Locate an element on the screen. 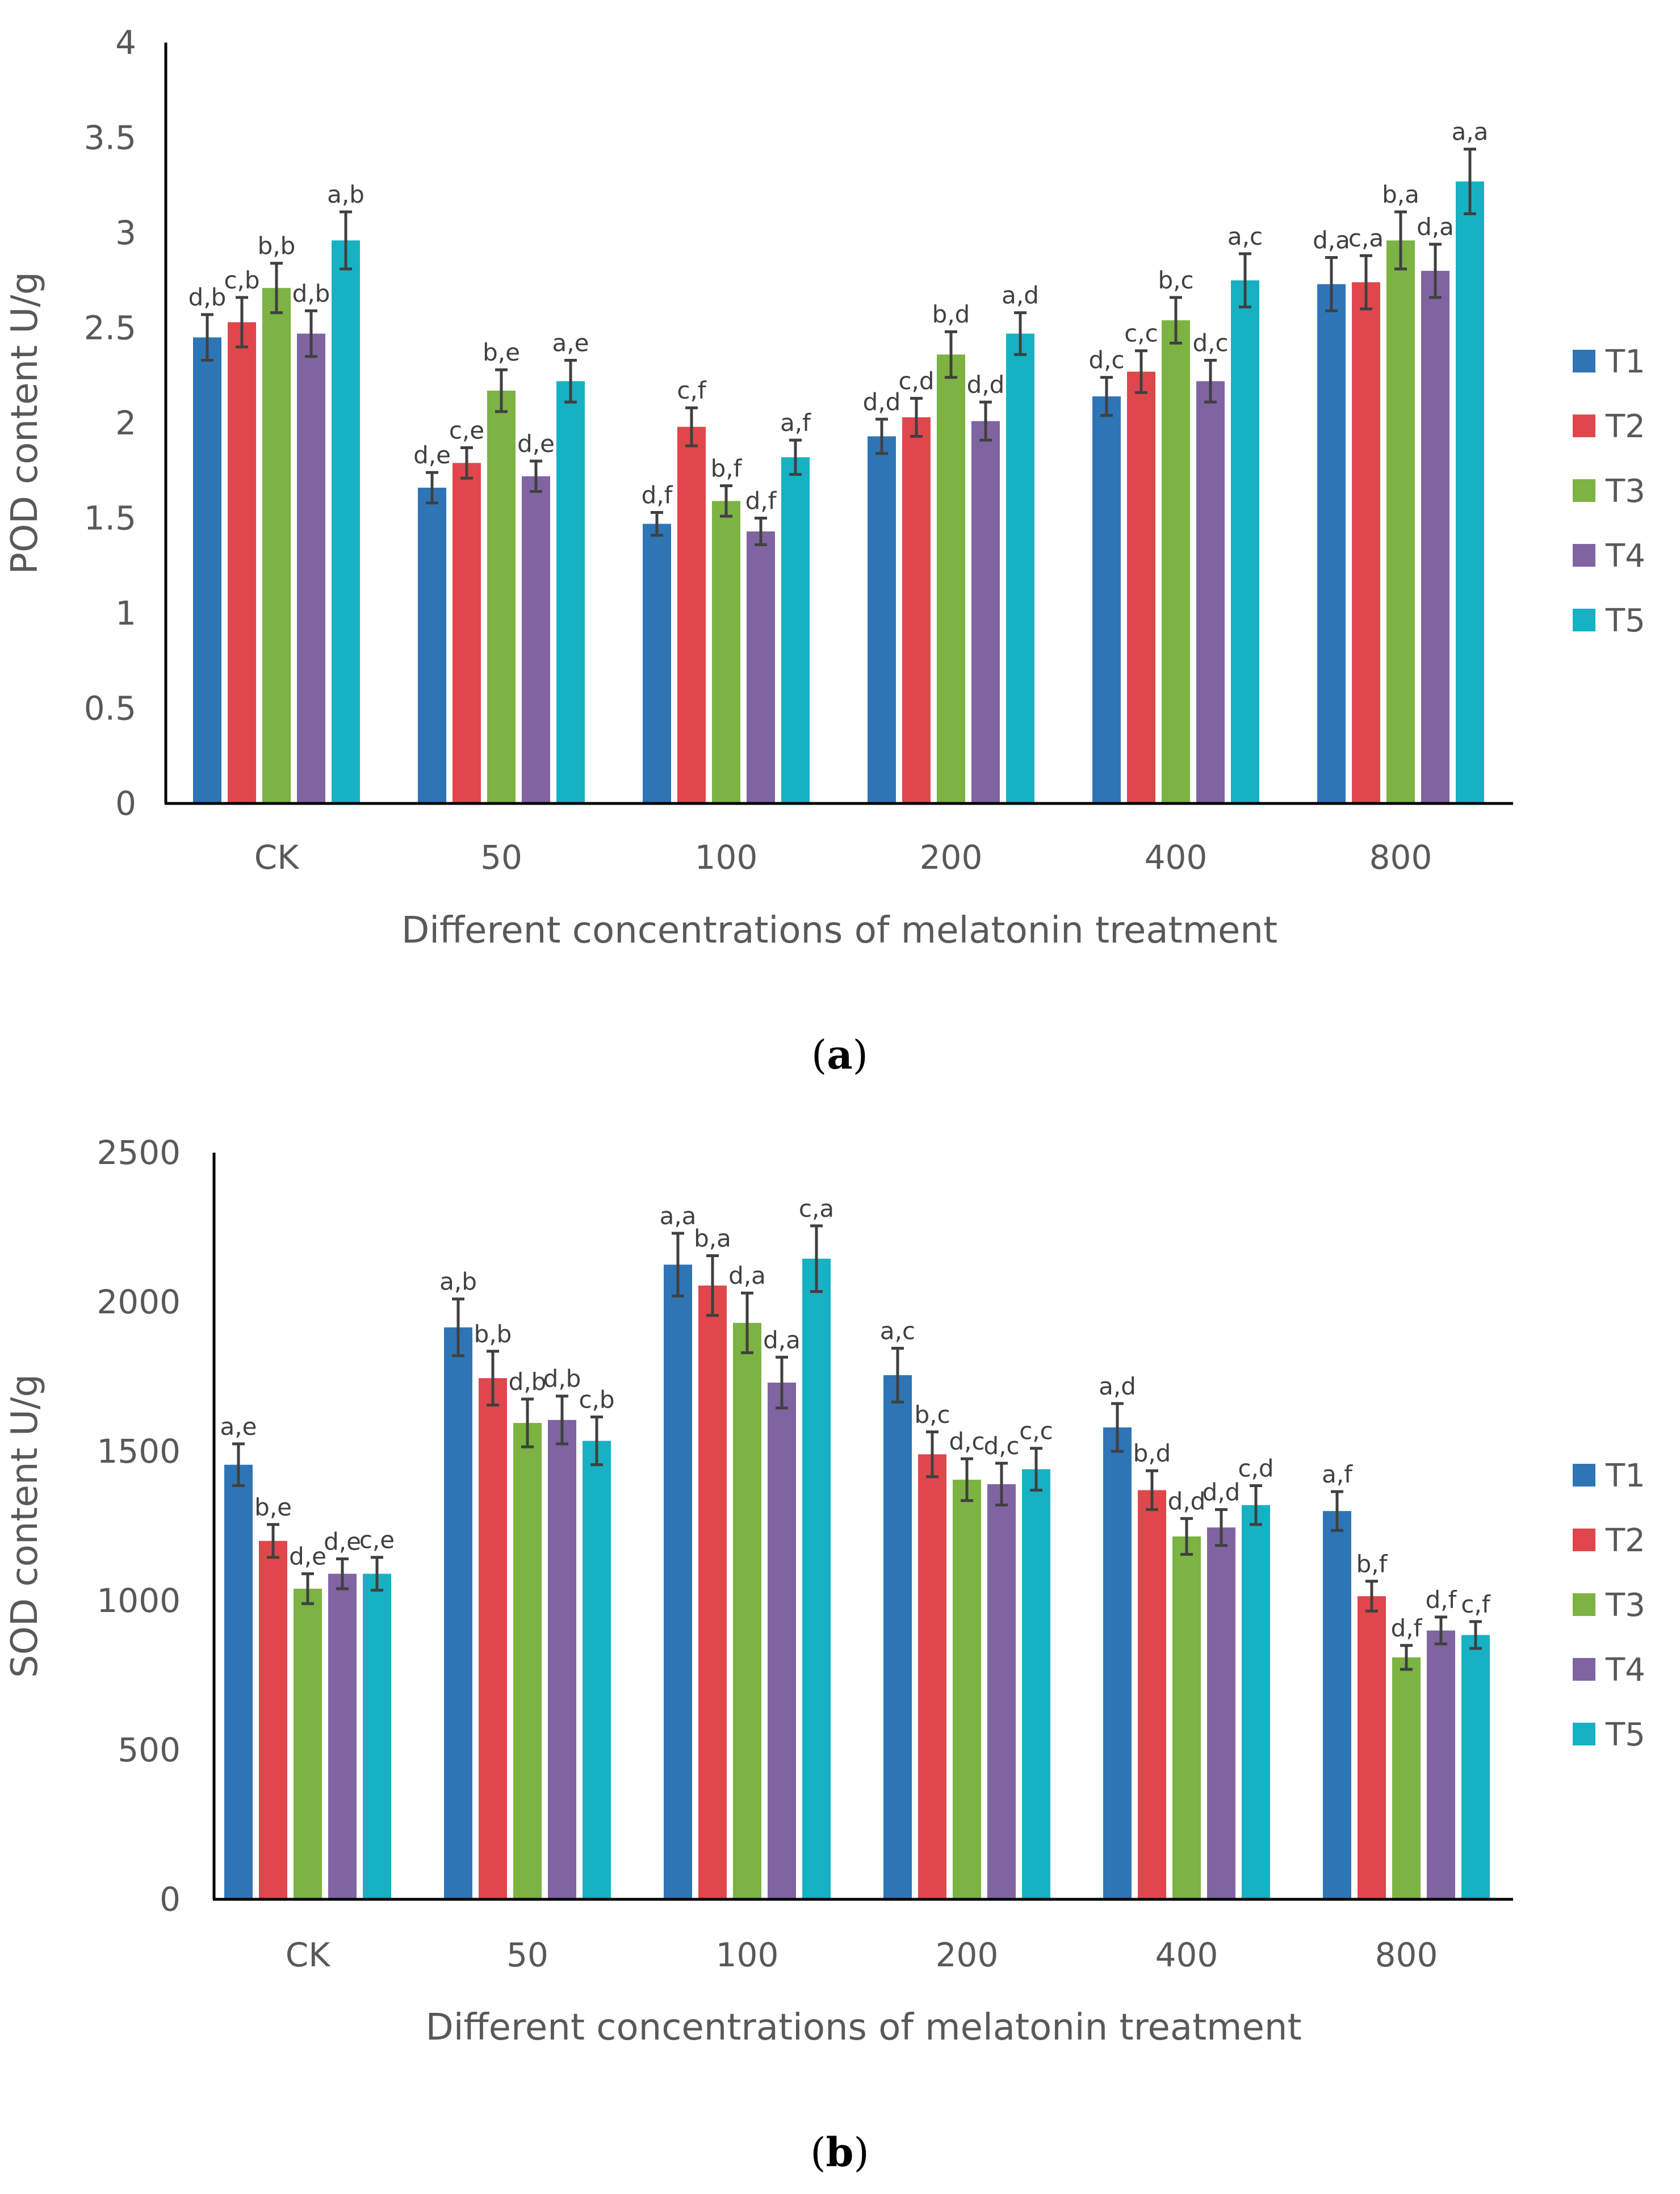  legend-label: T5 is located at coordinates (1625, 1734).